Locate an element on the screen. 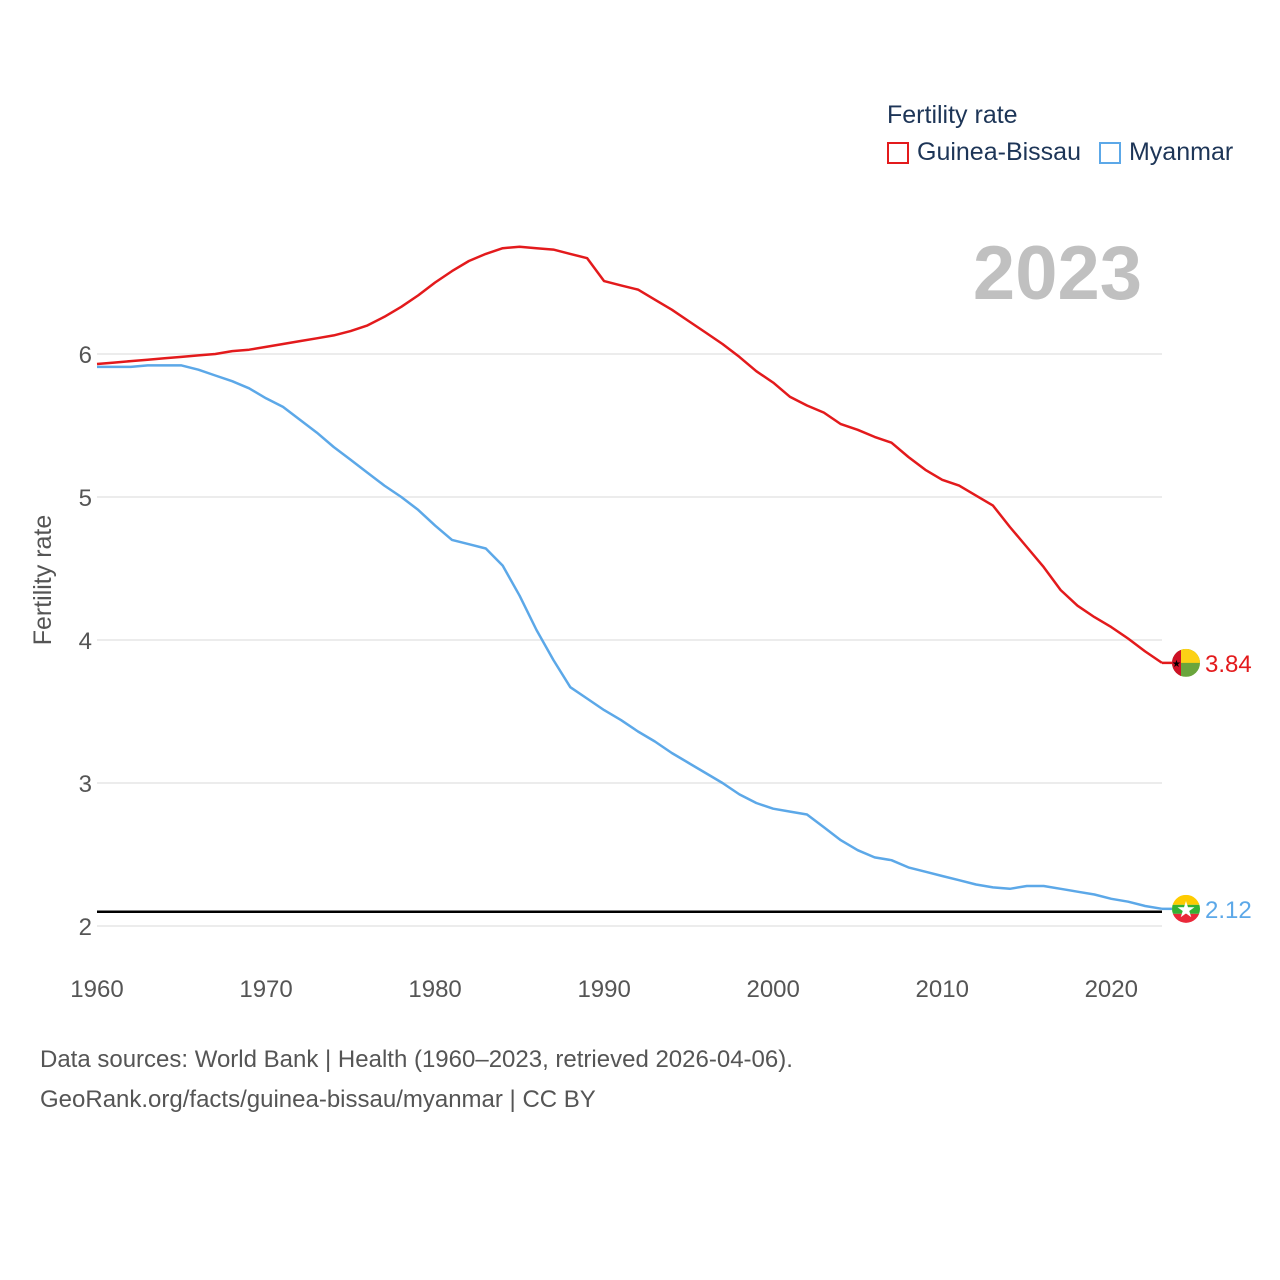 The height and width of the screenshot is (1280, 1280). x-tick-label: 2020 is located at coordinates (1111, 989).